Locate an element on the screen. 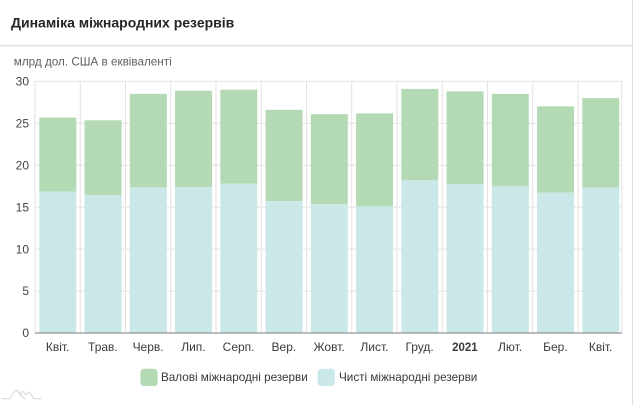 This screenshot has width=636, height=410. svg-text: Трав. is located at coordinates (103, 347).